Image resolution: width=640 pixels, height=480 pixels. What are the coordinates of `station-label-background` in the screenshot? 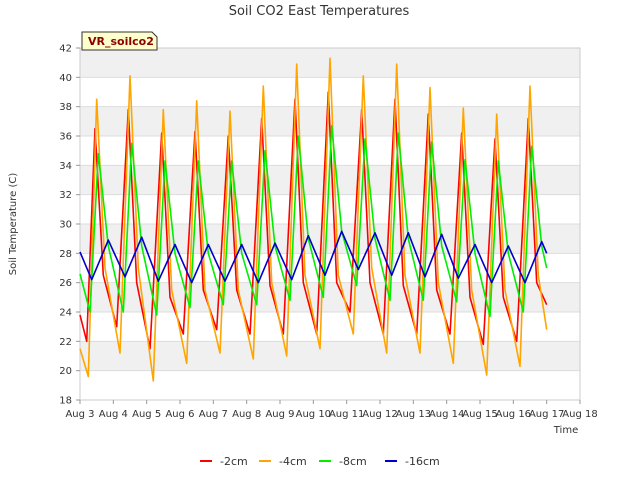 It's located at (119, 41).